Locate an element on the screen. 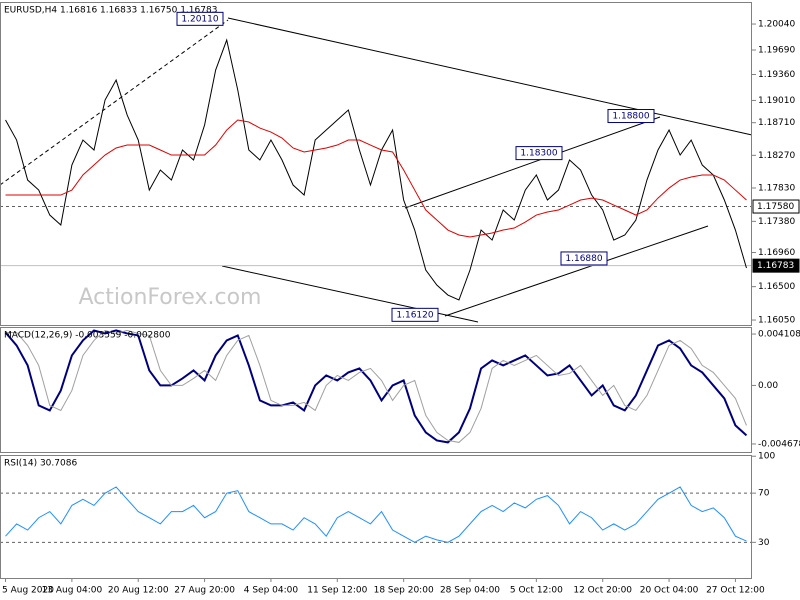 The height and width of the screenshot is (600, 800). x-tick-label: 18 Sep 20:00 is located at coordinates (404, 591).